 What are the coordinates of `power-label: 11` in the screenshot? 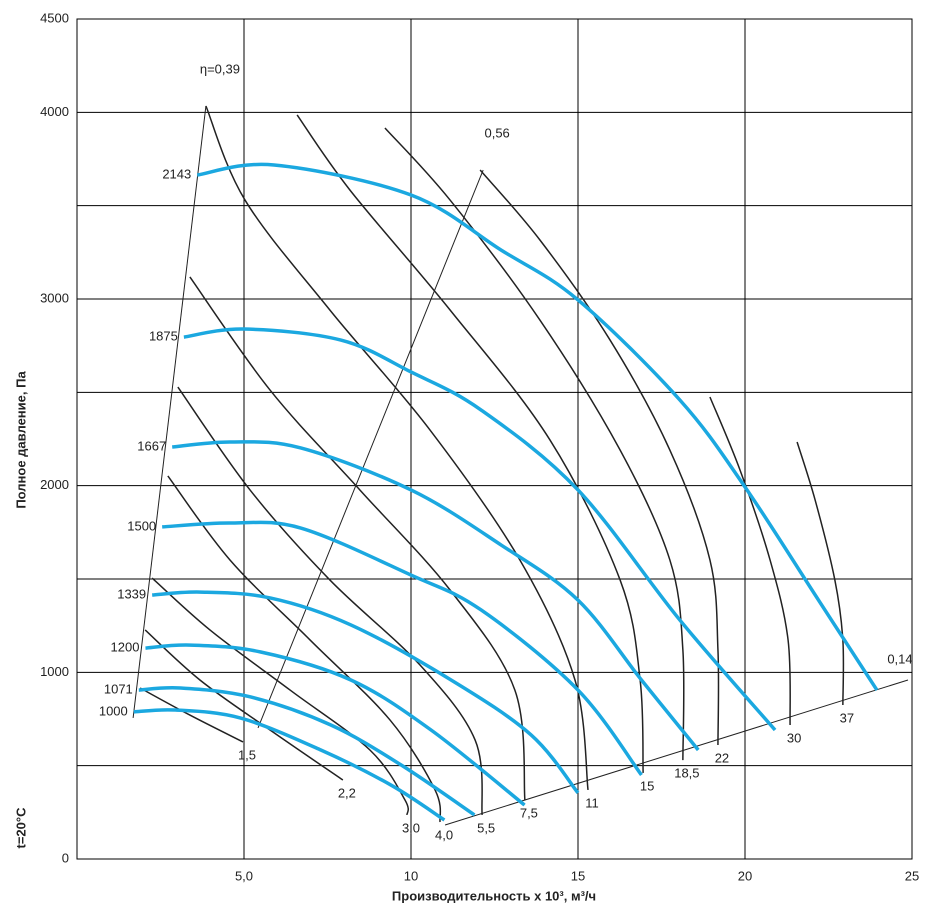 It's located at (592, 802).